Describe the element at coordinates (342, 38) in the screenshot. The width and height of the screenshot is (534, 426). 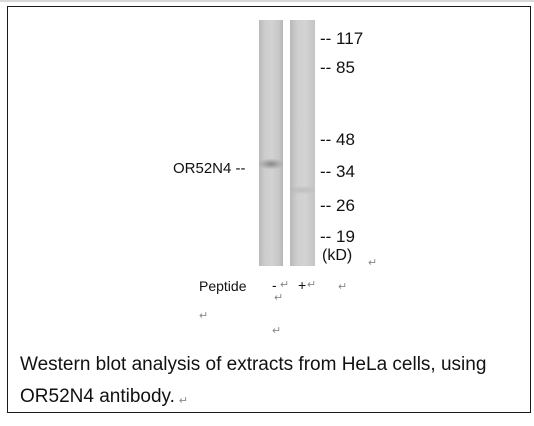
I see `marker-117: -- 117` at that location.